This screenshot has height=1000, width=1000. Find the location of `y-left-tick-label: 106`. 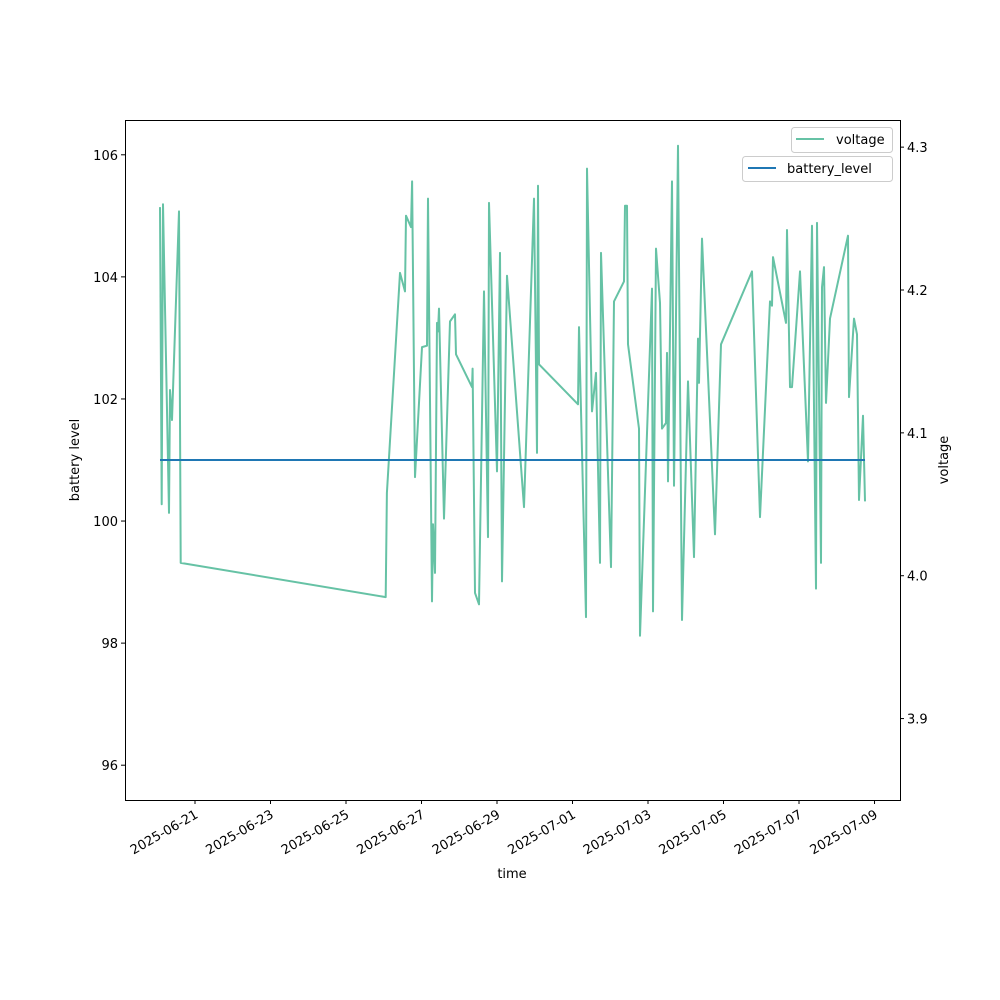

y-left-tick-label: 106 is located at coordinates (105, 156).